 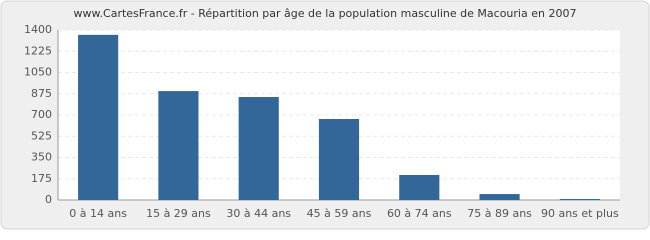 What do you see at coordinates (339, 213) in the screenshot?
I see `x-tick-label: 45 à 59 ans` at bounding box center [339, 213].